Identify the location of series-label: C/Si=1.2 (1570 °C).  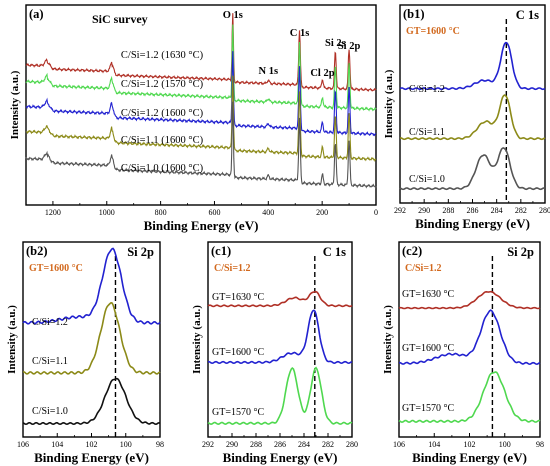
(162, 84).